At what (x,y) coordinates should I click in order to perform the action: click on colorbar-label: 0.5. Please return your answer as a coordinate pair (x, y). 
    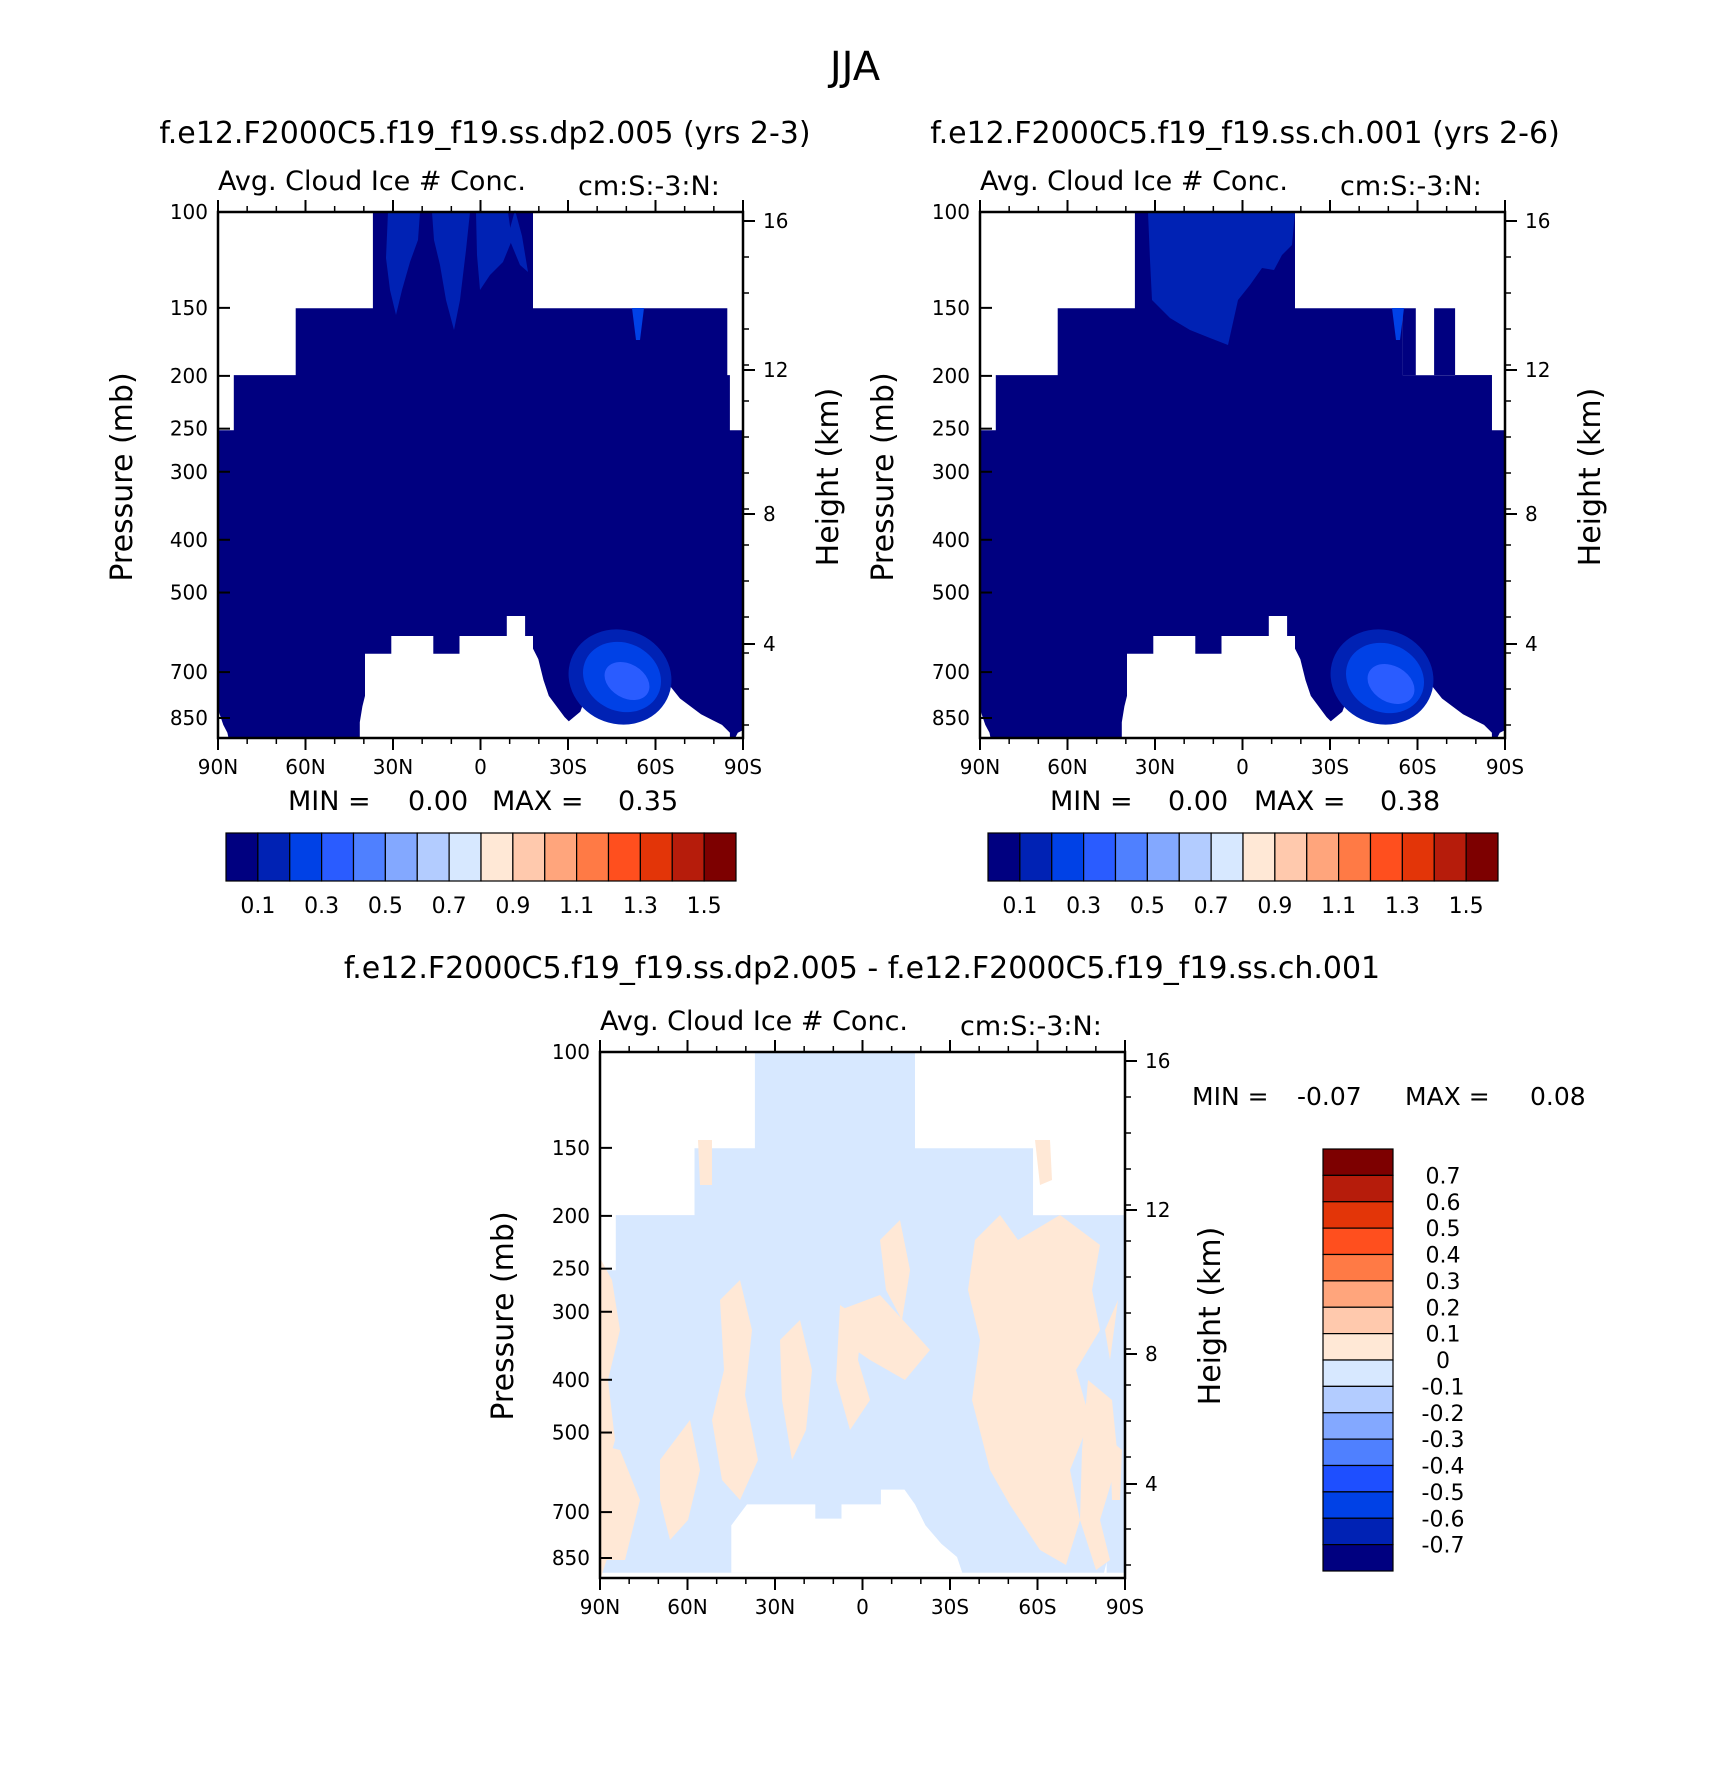
    Looking at the image, I should click on (385, 906).